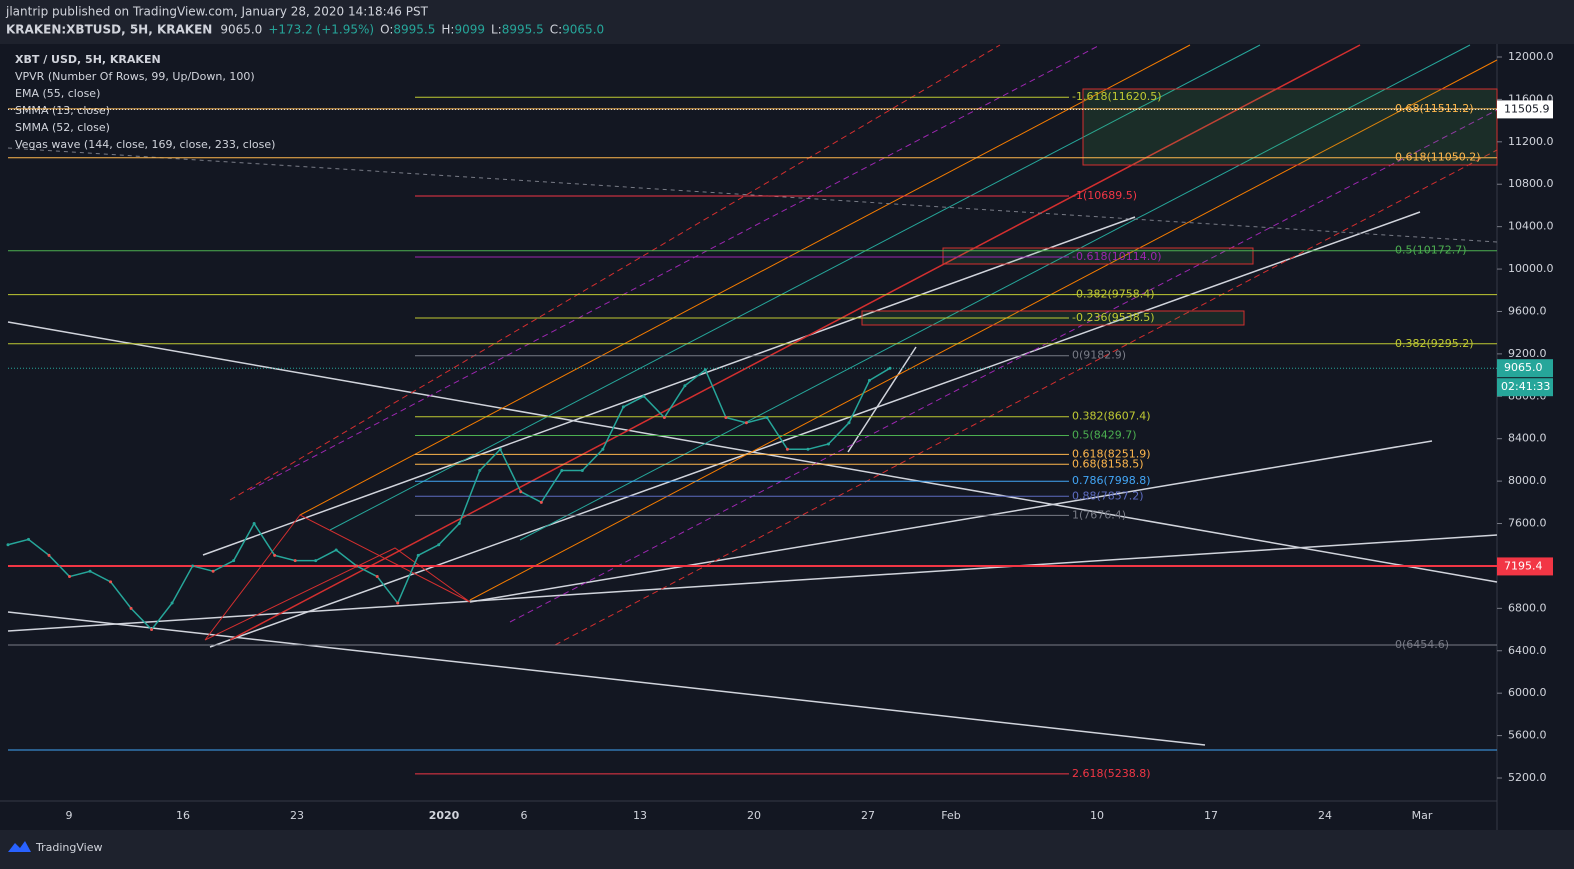  What do you see at coordinates (1422, 644) in the screenshot?
I see `fib-label: 0(6454.6)` at bounding box center [1422, 644].